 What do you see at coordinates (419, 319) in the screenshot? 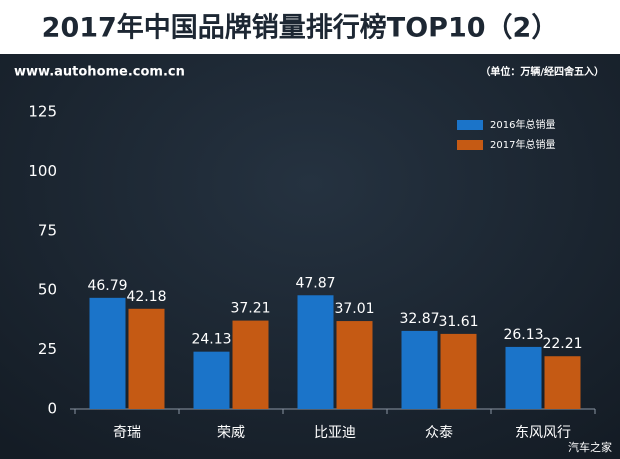
I see `value-label: 32.87` at bounding box center [419, 319].